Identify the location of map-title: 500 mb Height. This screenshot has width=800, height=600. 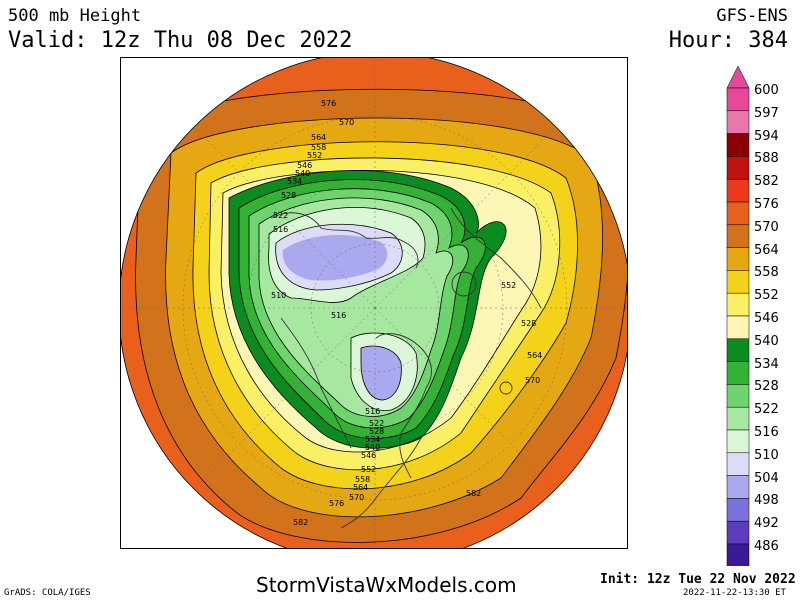
(75, 16).